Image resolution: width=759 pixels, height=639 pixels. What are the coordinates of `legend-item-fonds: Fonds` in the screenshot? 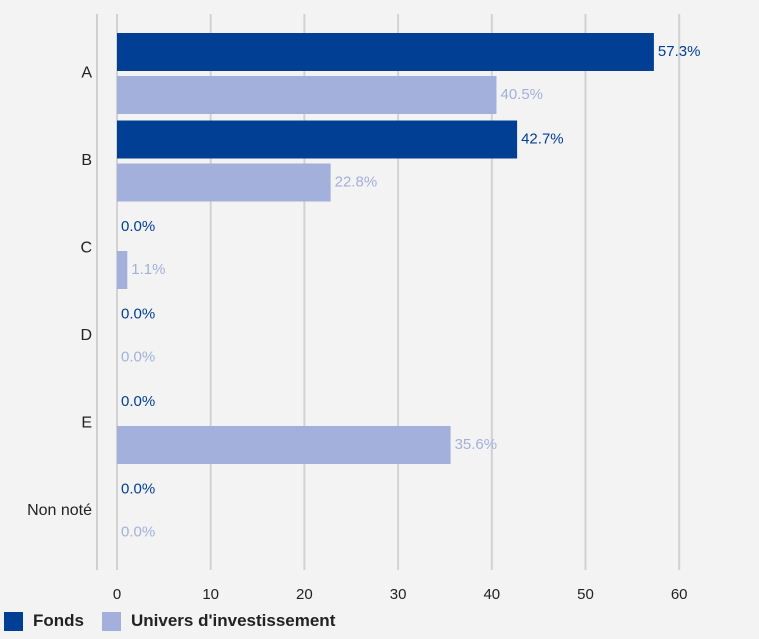 It's located at (44, 621).